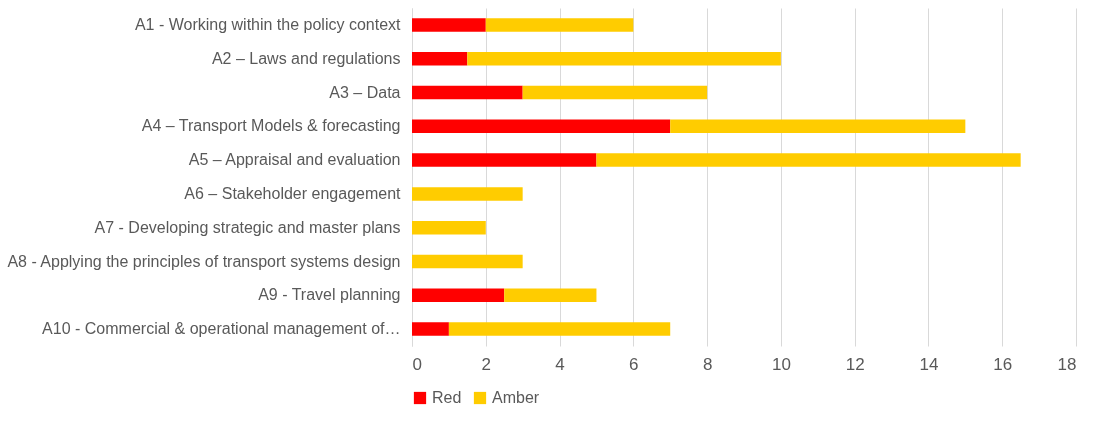 This screenshot has width=1103, height=422. What do you see at coordinates (486, 364) in the screenshot?
I see `x-tick-label: 2` at bounding box center [486, 364].